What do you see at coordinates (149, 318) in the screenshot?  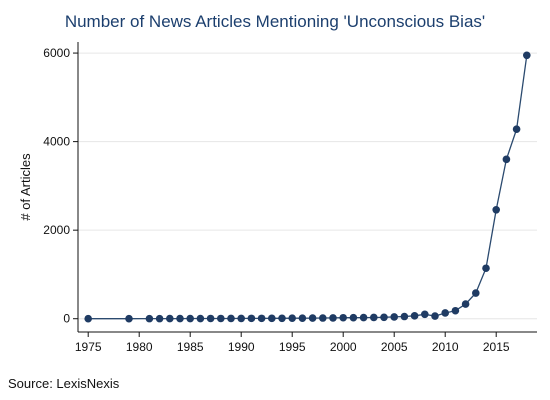 I see `data-point-1981` at bounding box center [149, 318].